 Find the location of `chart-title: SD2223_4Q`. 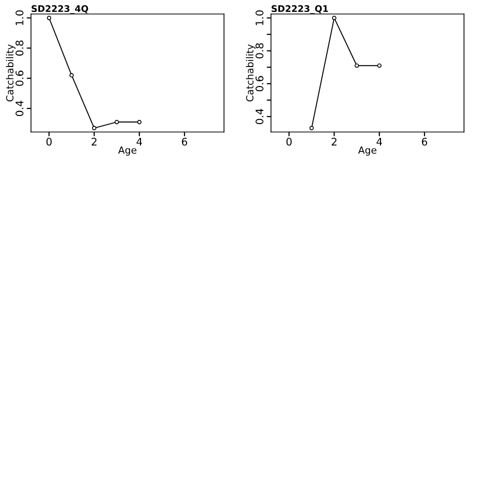

chart-title: SD2223_4Q is located at coordinates (60, 9).